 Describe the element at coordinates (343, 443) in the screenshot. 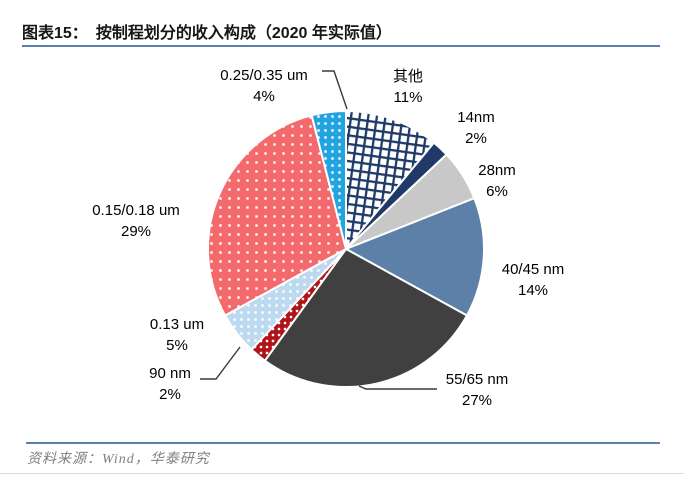

I see `footer-rule` at that location.